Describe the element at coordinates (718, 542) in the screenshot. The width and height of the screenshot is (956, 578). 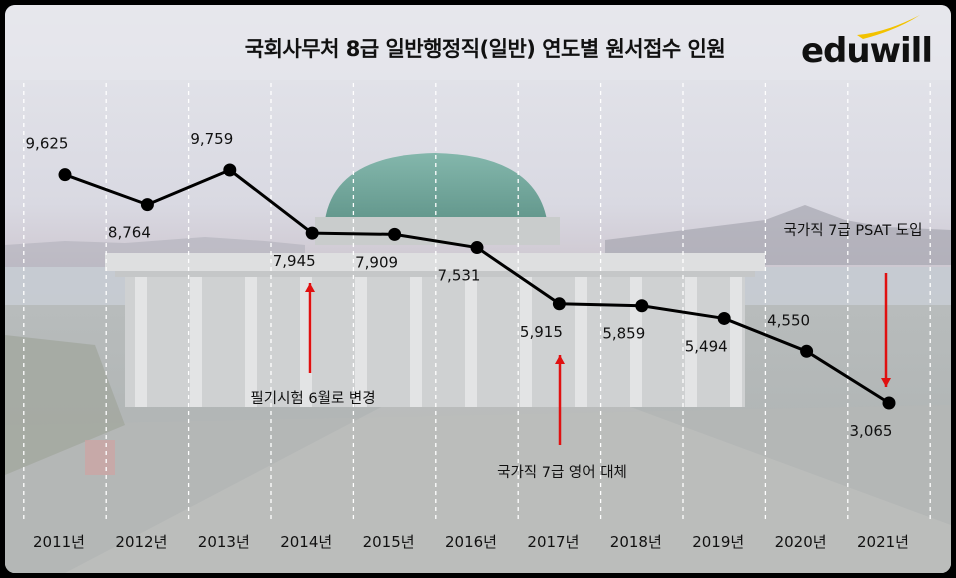
I see `x-tick-label: 2019년` at that location.